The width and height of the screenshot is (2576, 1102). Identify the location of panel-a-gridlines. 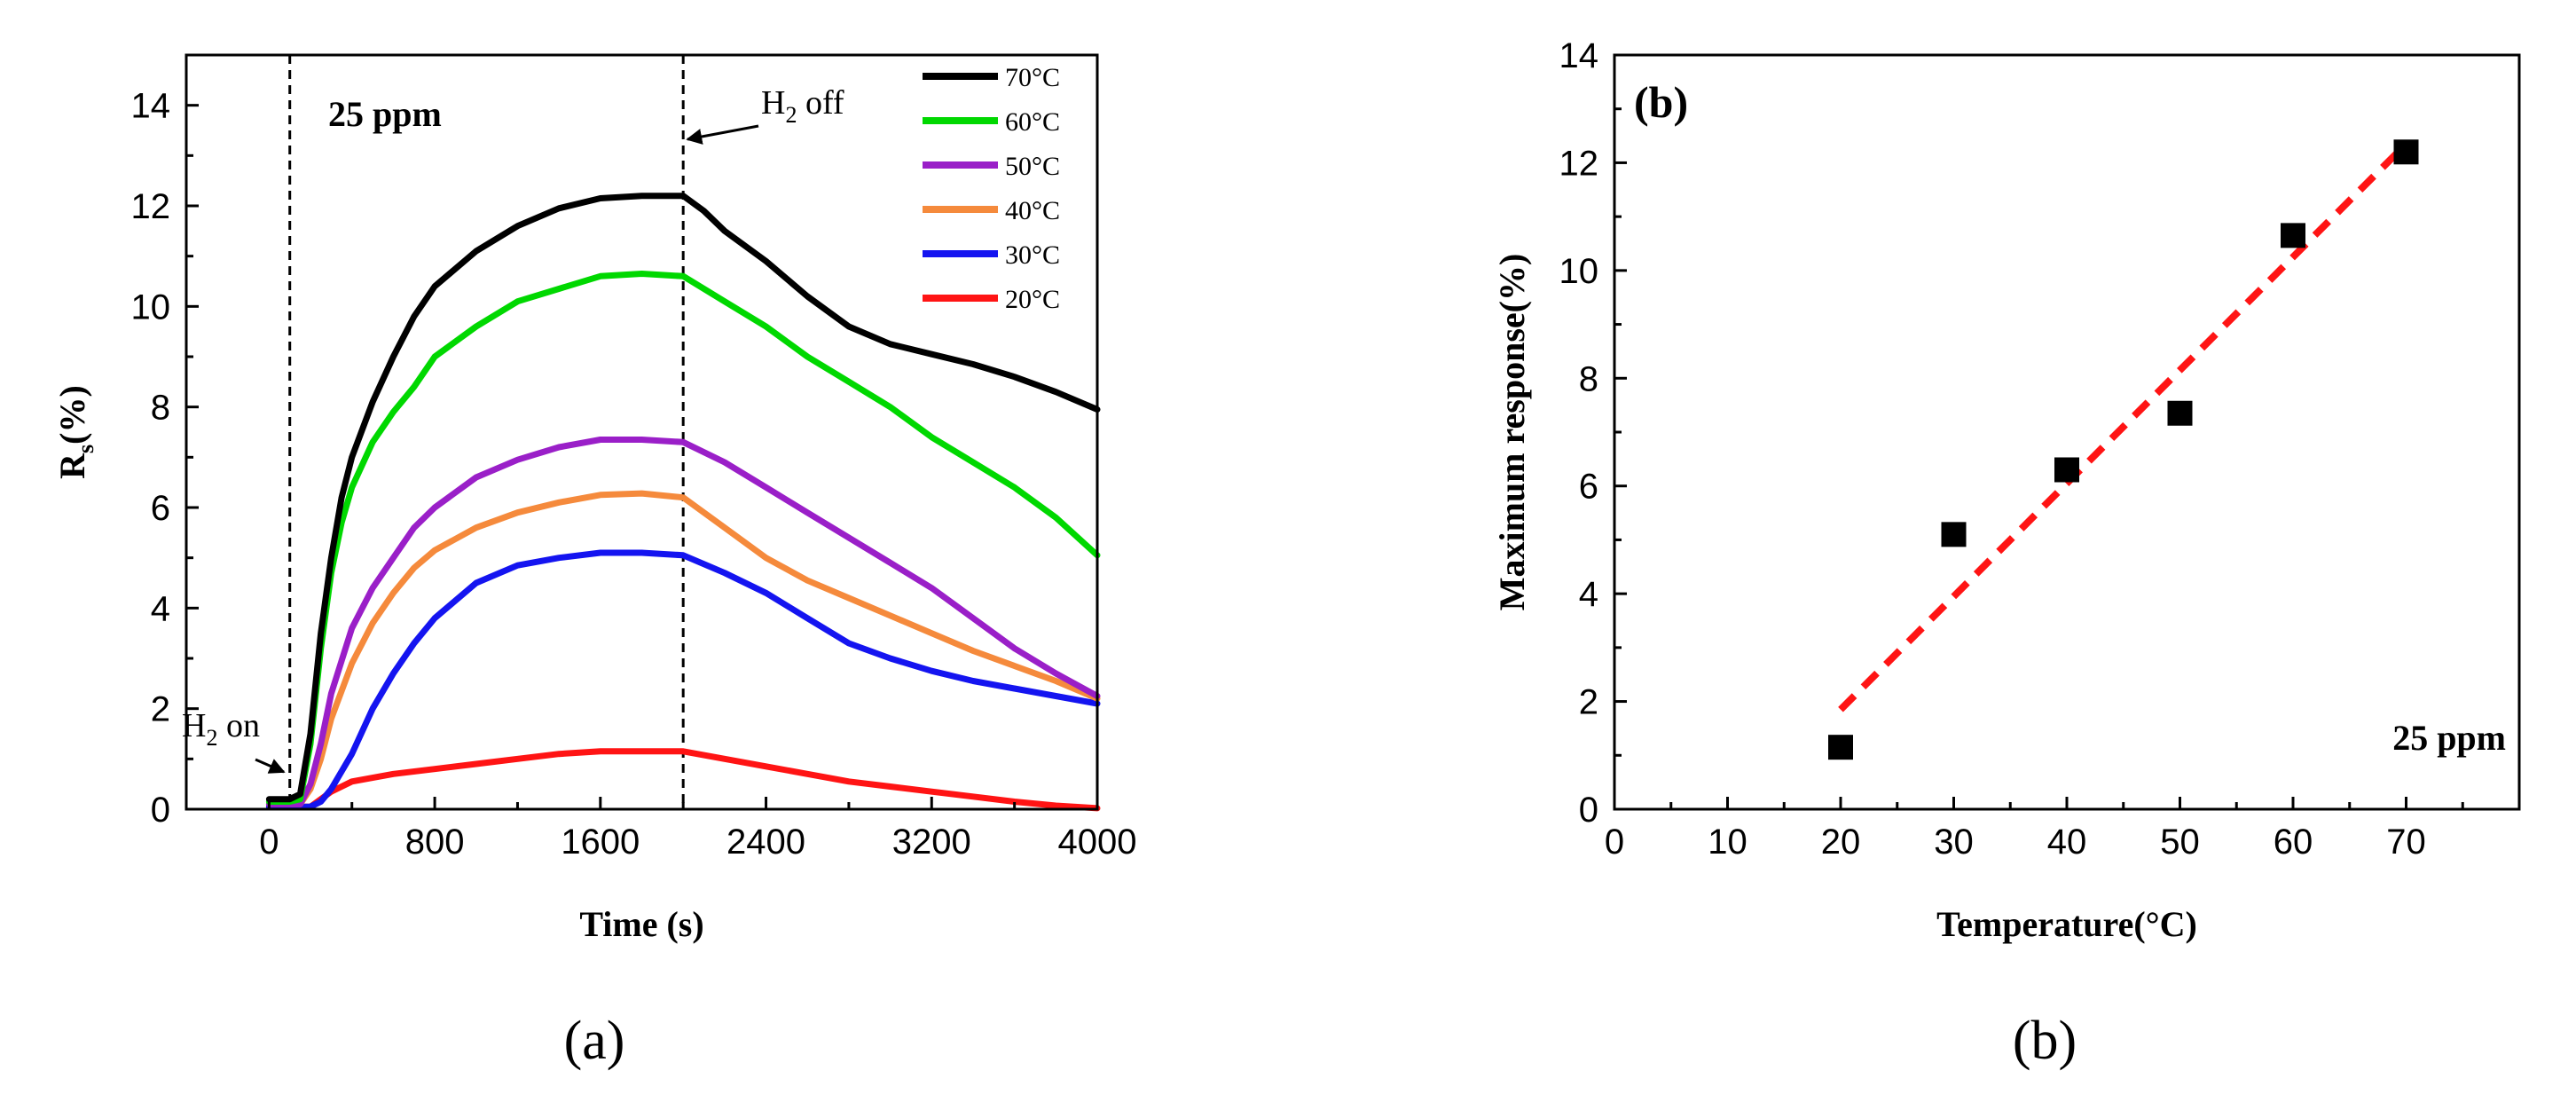
(486, 432).